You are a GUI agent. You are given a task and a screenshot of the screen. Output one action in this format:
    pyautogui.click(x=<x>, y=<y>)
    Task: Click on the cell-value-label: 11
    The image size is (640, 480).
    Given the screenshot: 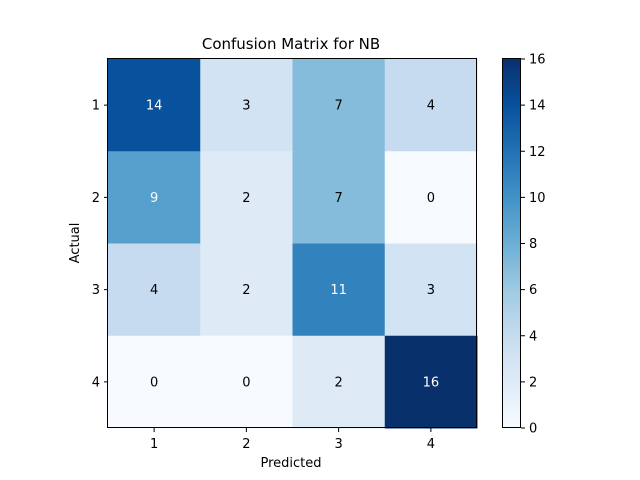 What is the action you would take?
    pyautogui.click(x=338, y=290)
    